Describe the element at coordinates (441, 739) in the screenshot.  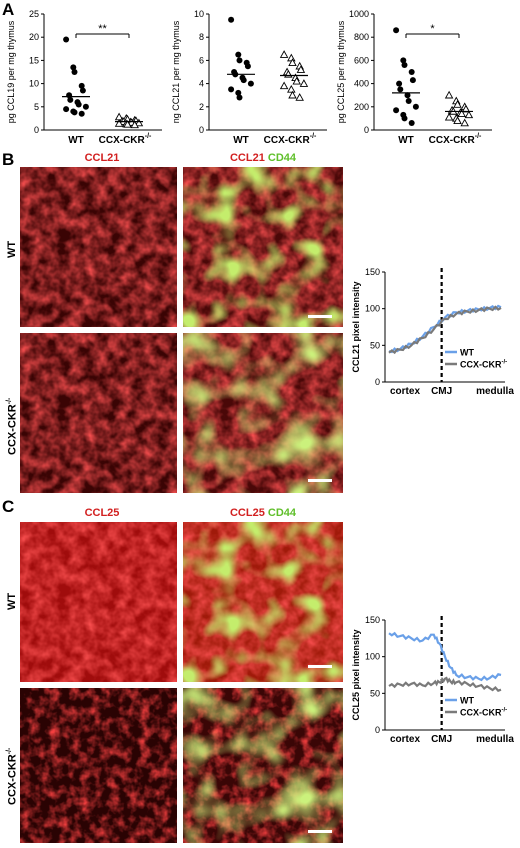
I see `x-label-cmj: CMJ` at that location.